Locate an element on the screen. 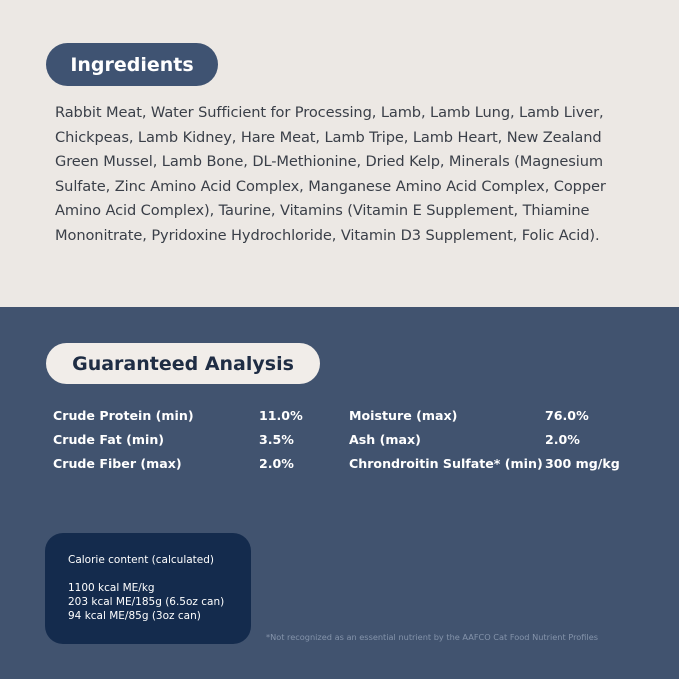  nutrient-name: Crude Protein (min) is located at coordinates (123, 415).